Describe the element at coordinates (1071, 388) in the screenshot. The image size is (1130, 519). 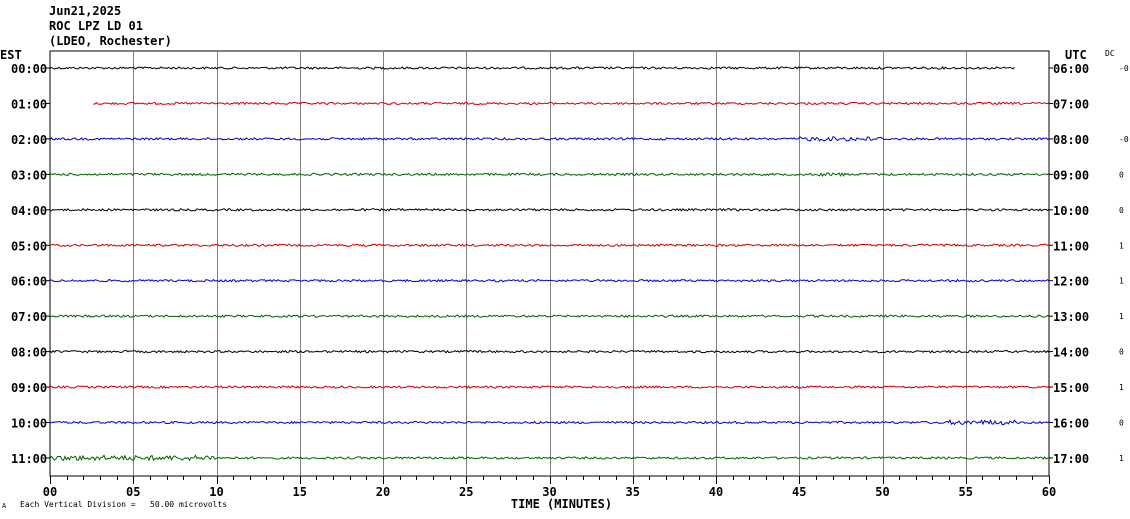
I see `right-time-label: 15:00` at that location.